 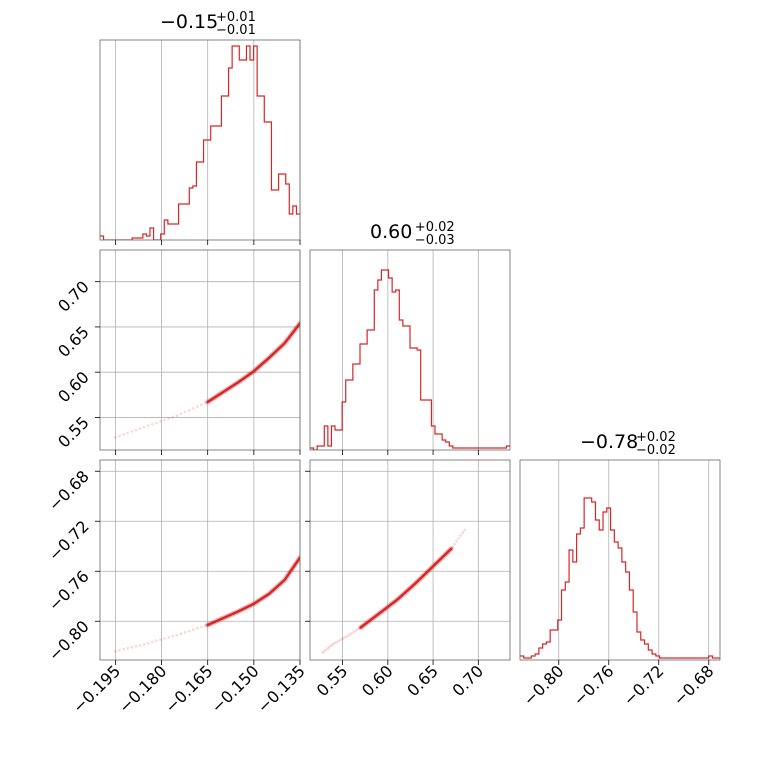 I want to click on x-tick-label: −0.68, so click(x=693, y=685).